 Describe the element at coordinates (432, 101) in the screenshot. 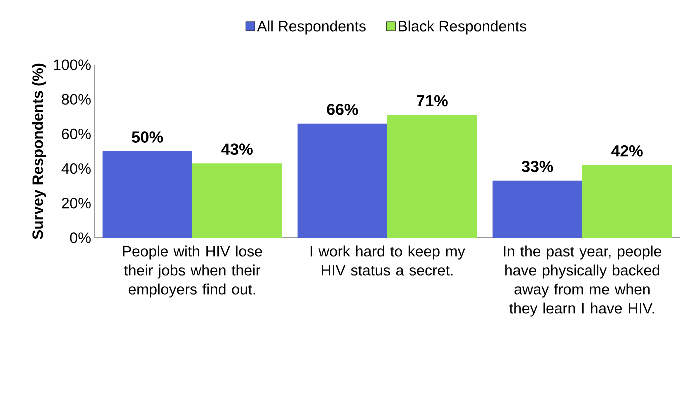

I see `data-label: 71%` at that location.